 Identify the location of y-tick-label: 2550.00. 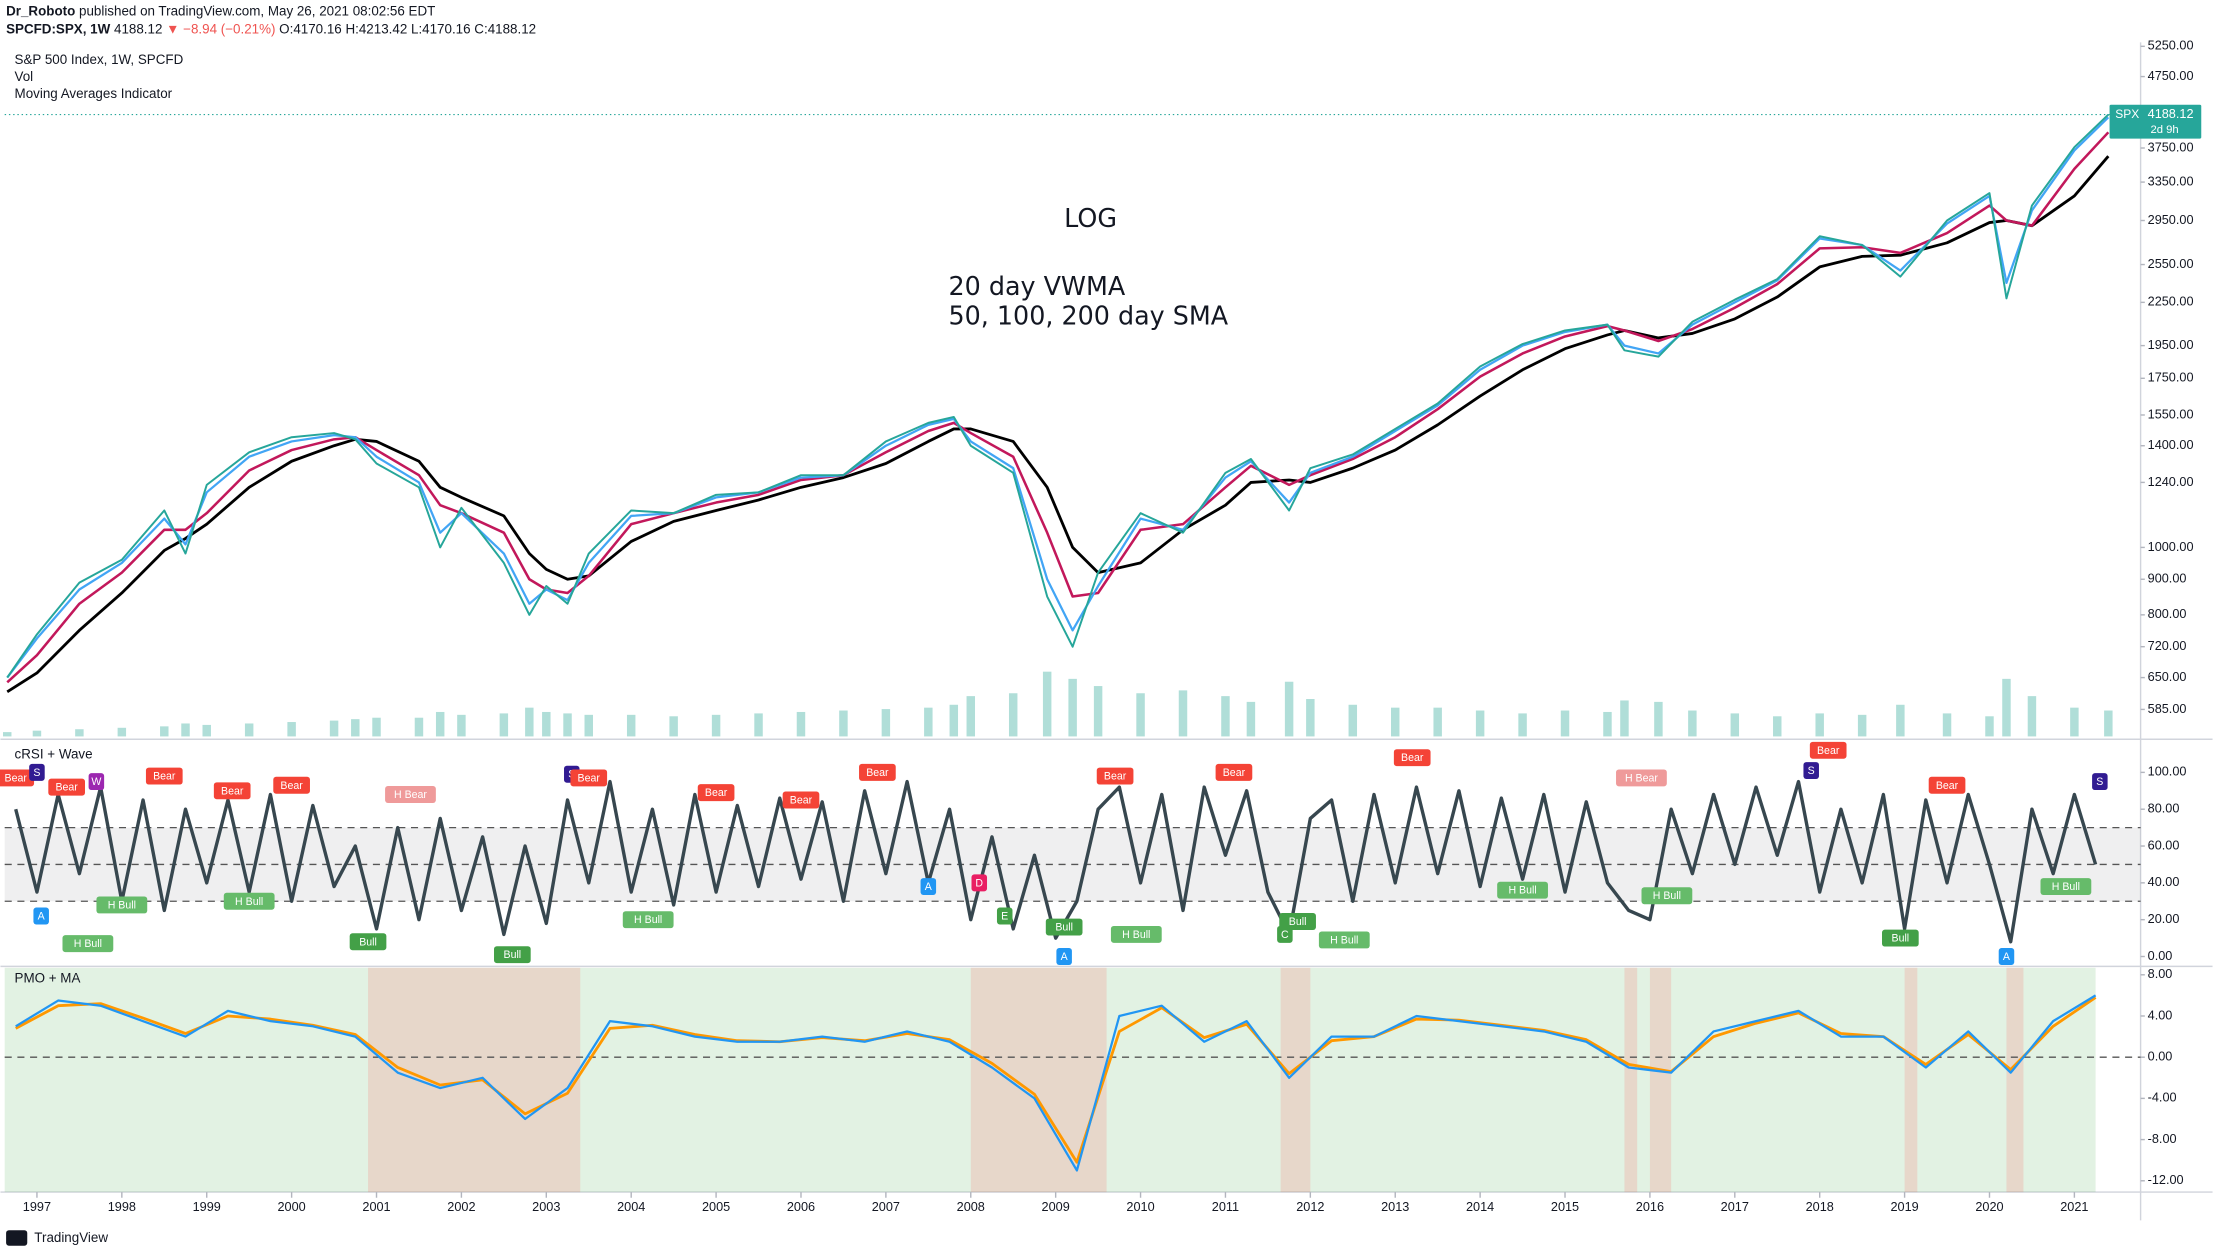
(2171, 264).